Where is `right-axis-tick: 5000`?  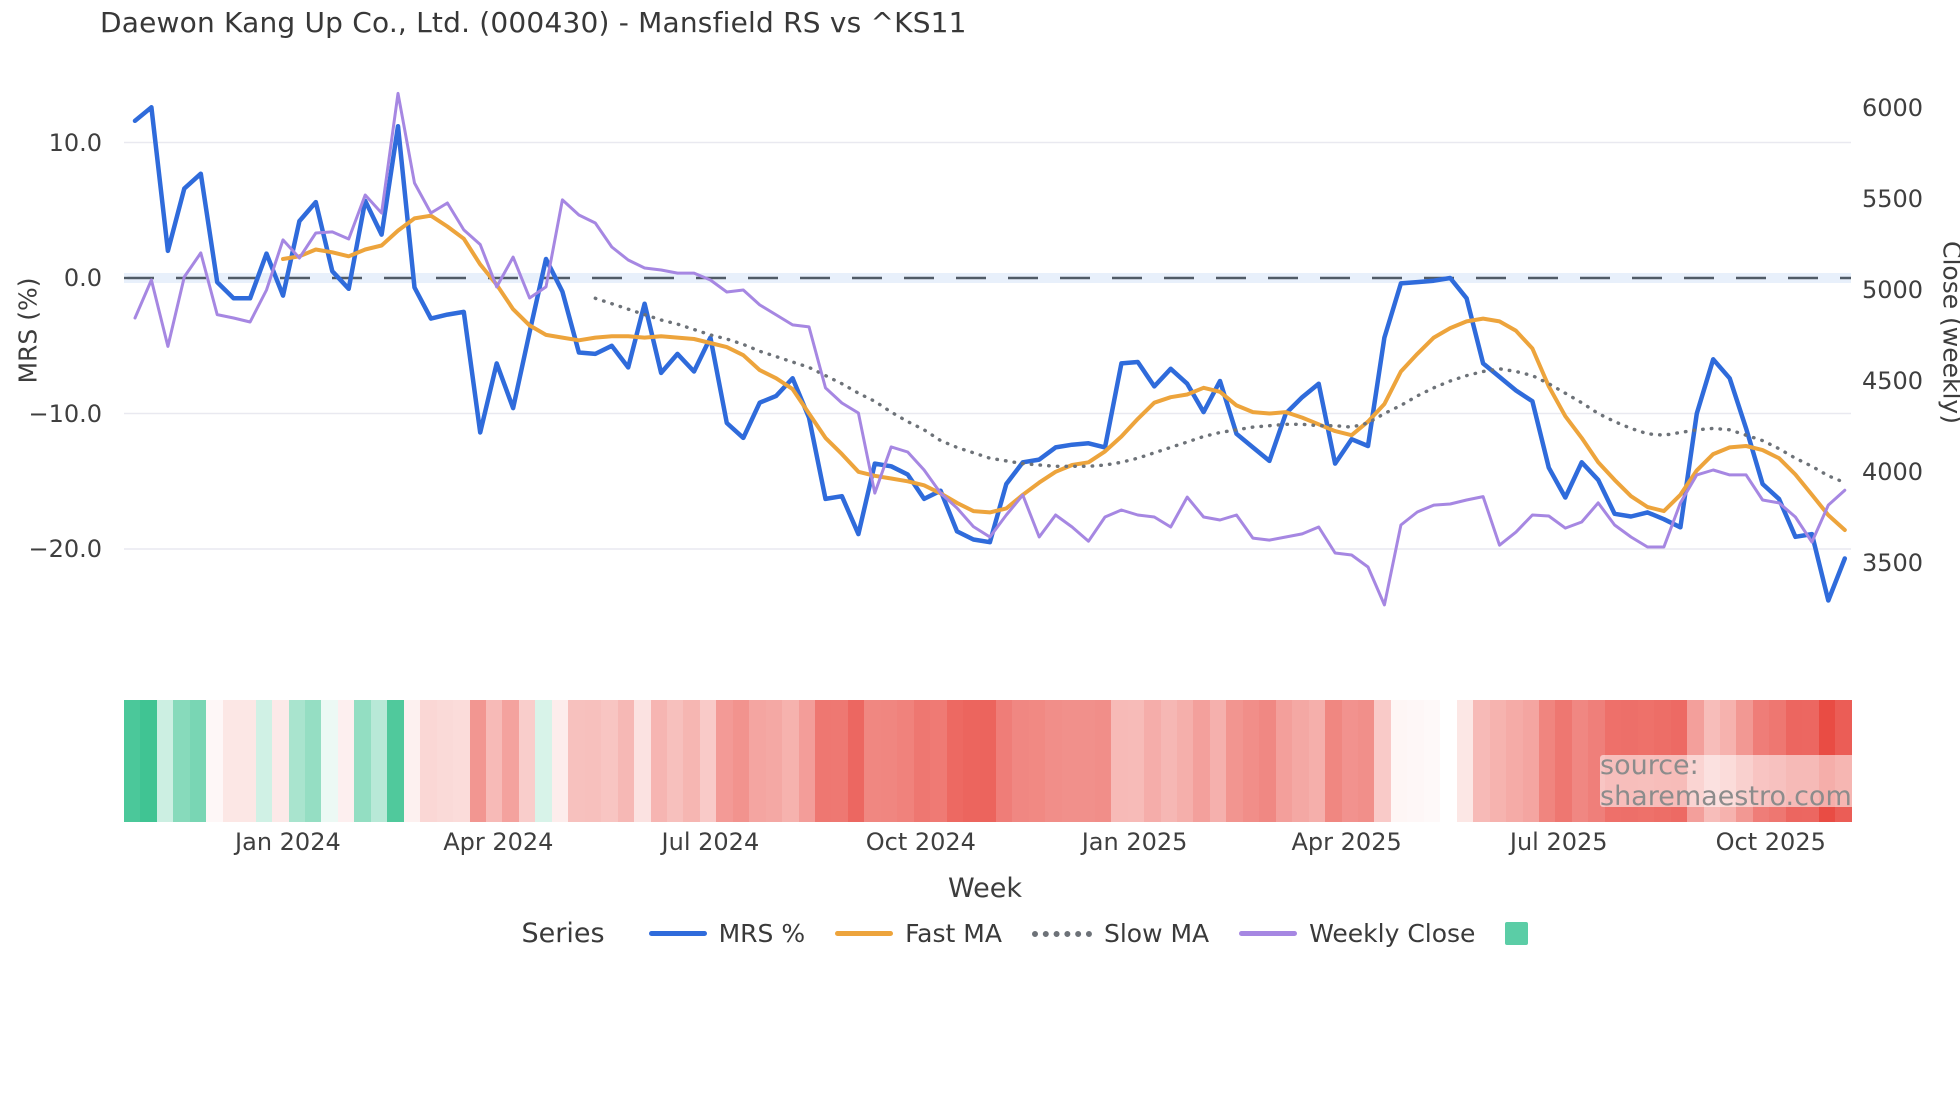 right-axis-tick: 5000 is located at coordinates (1893, 290).